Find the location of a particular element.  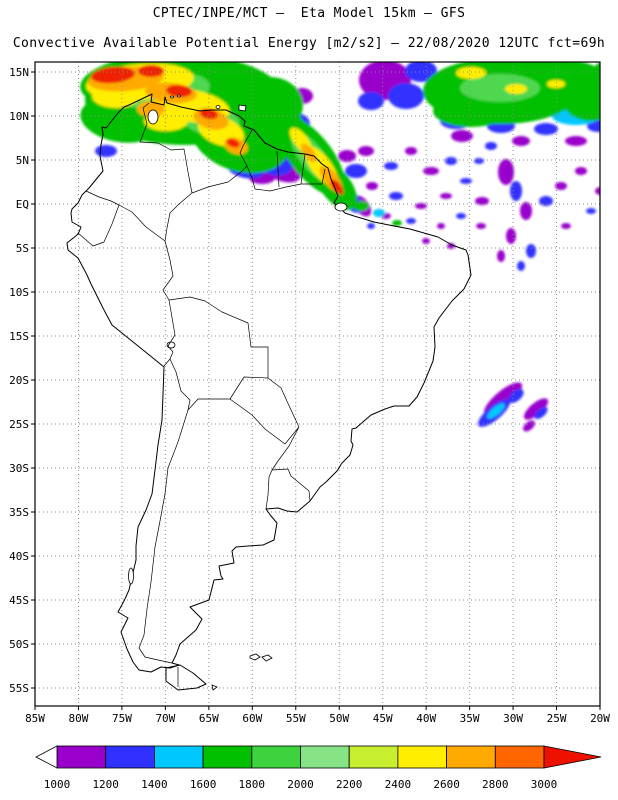

trinidad-island is located at coordinates (242, 108).